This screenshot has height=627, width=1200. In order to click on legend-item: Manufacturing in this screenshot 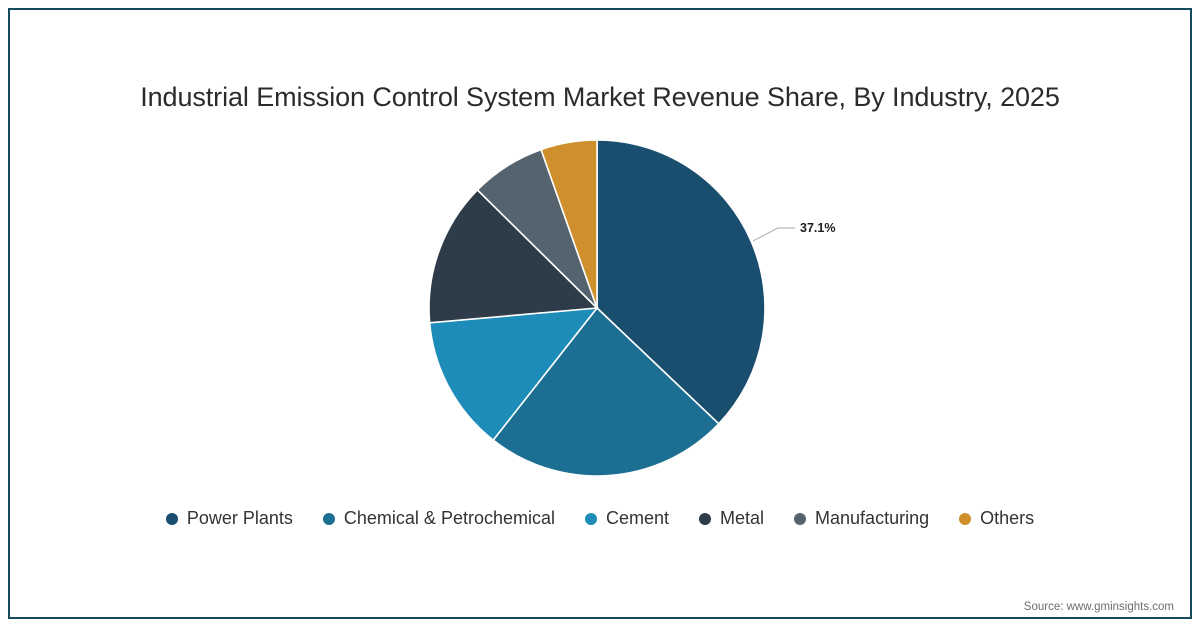, I will do `click(861, 518)`.